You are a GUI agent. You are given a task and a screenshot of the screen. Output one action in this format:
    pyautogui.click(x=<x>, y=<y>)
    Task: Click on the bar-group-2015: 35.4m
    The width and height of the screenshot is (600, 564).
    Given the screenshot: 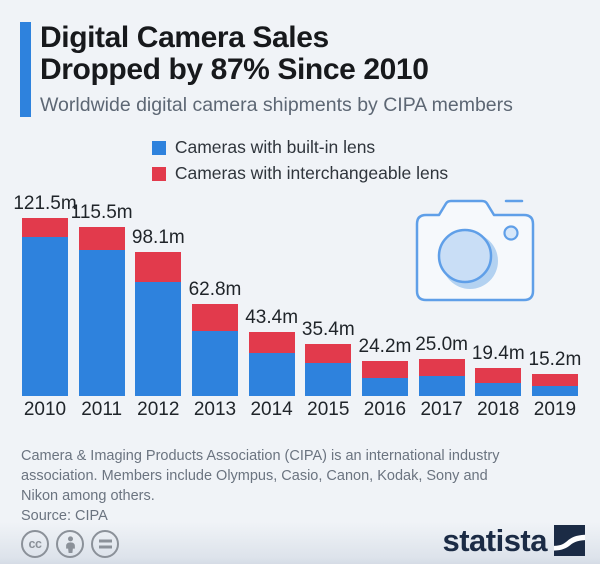 What is the action you would take?
    pyautogui.click(x=328, y=357)
    